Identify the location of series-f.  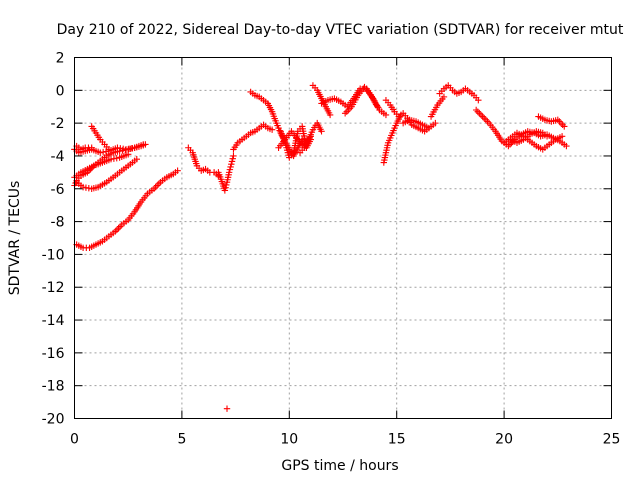
(100, 138).